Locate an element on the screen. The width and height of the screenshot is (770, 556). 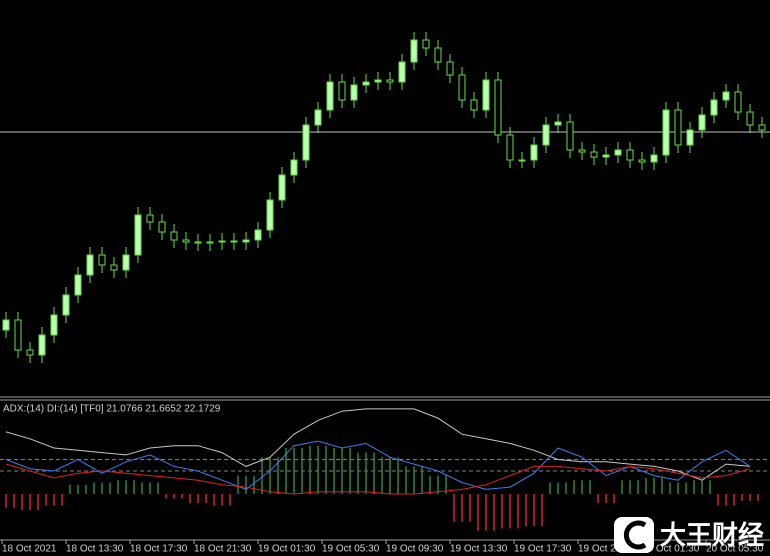
watermark: 大王财经 is located at coordinates (689, 535).